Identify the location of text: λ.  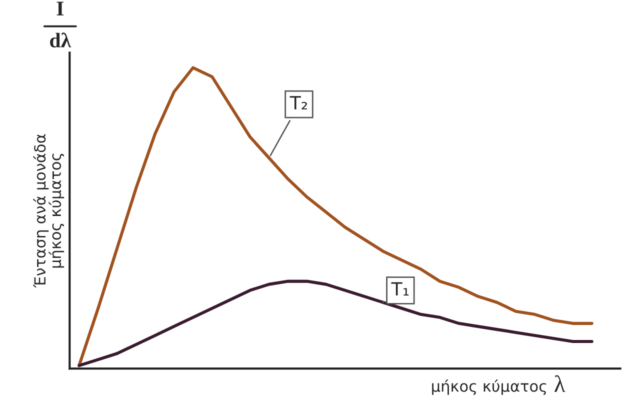
(560, 383).